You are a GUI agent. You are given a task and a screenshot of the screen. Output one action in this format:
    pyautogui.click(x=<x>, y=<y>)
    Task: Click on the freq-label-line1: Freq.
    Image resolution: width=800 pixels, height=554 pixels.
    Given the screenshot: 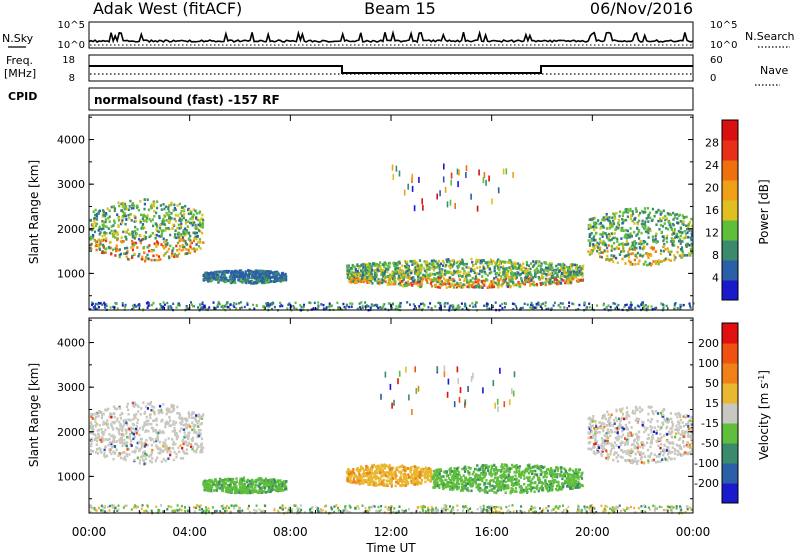 What is the action you would take?
    pyautogui.click(x=19, y=60)
    